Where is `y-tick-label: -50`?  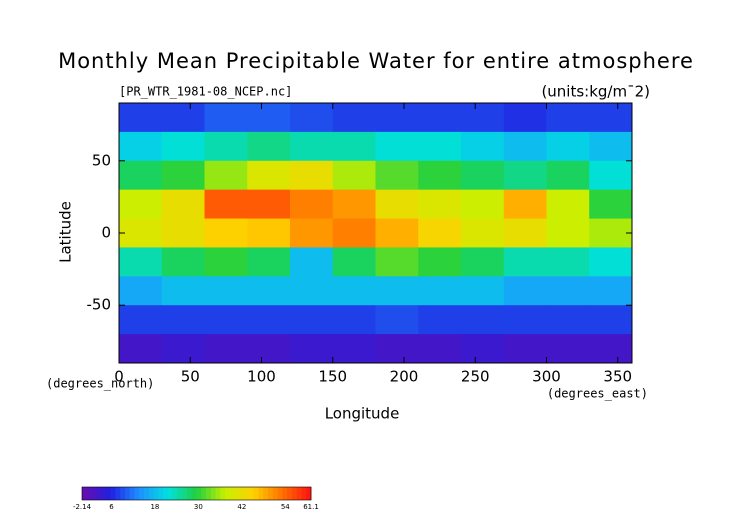
y-tick-label: -50 is located at coordinates (99, 305).